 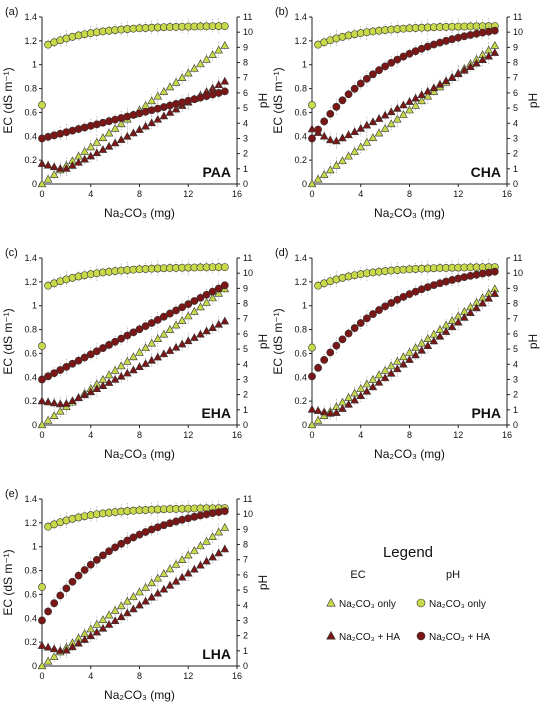 What do you see at coordinates (403, 83) in the screenshot?
I see `series-ph_ha` at bounding box center [403, 83].